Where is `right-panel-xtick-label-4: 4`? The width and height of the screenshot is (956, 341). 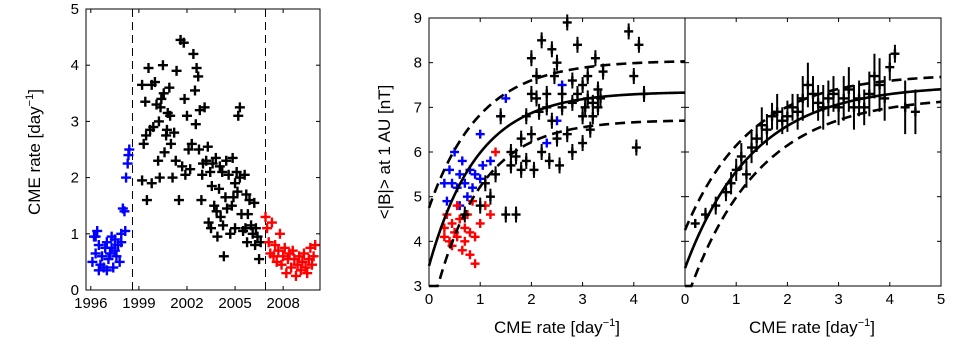
right-panel-xtick-label-4: 4 is located at coordinates (890, 299).